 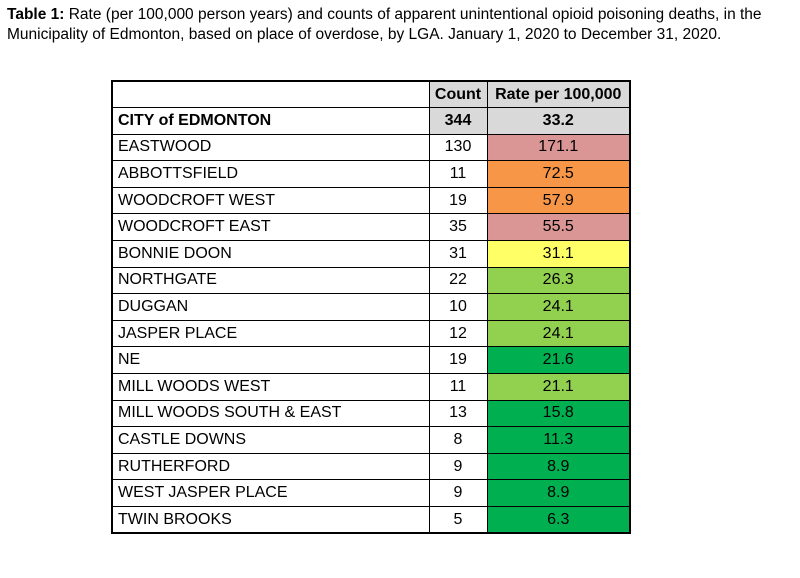 I want to click on rate-cell: 72.5, so click(x=558, y=174).